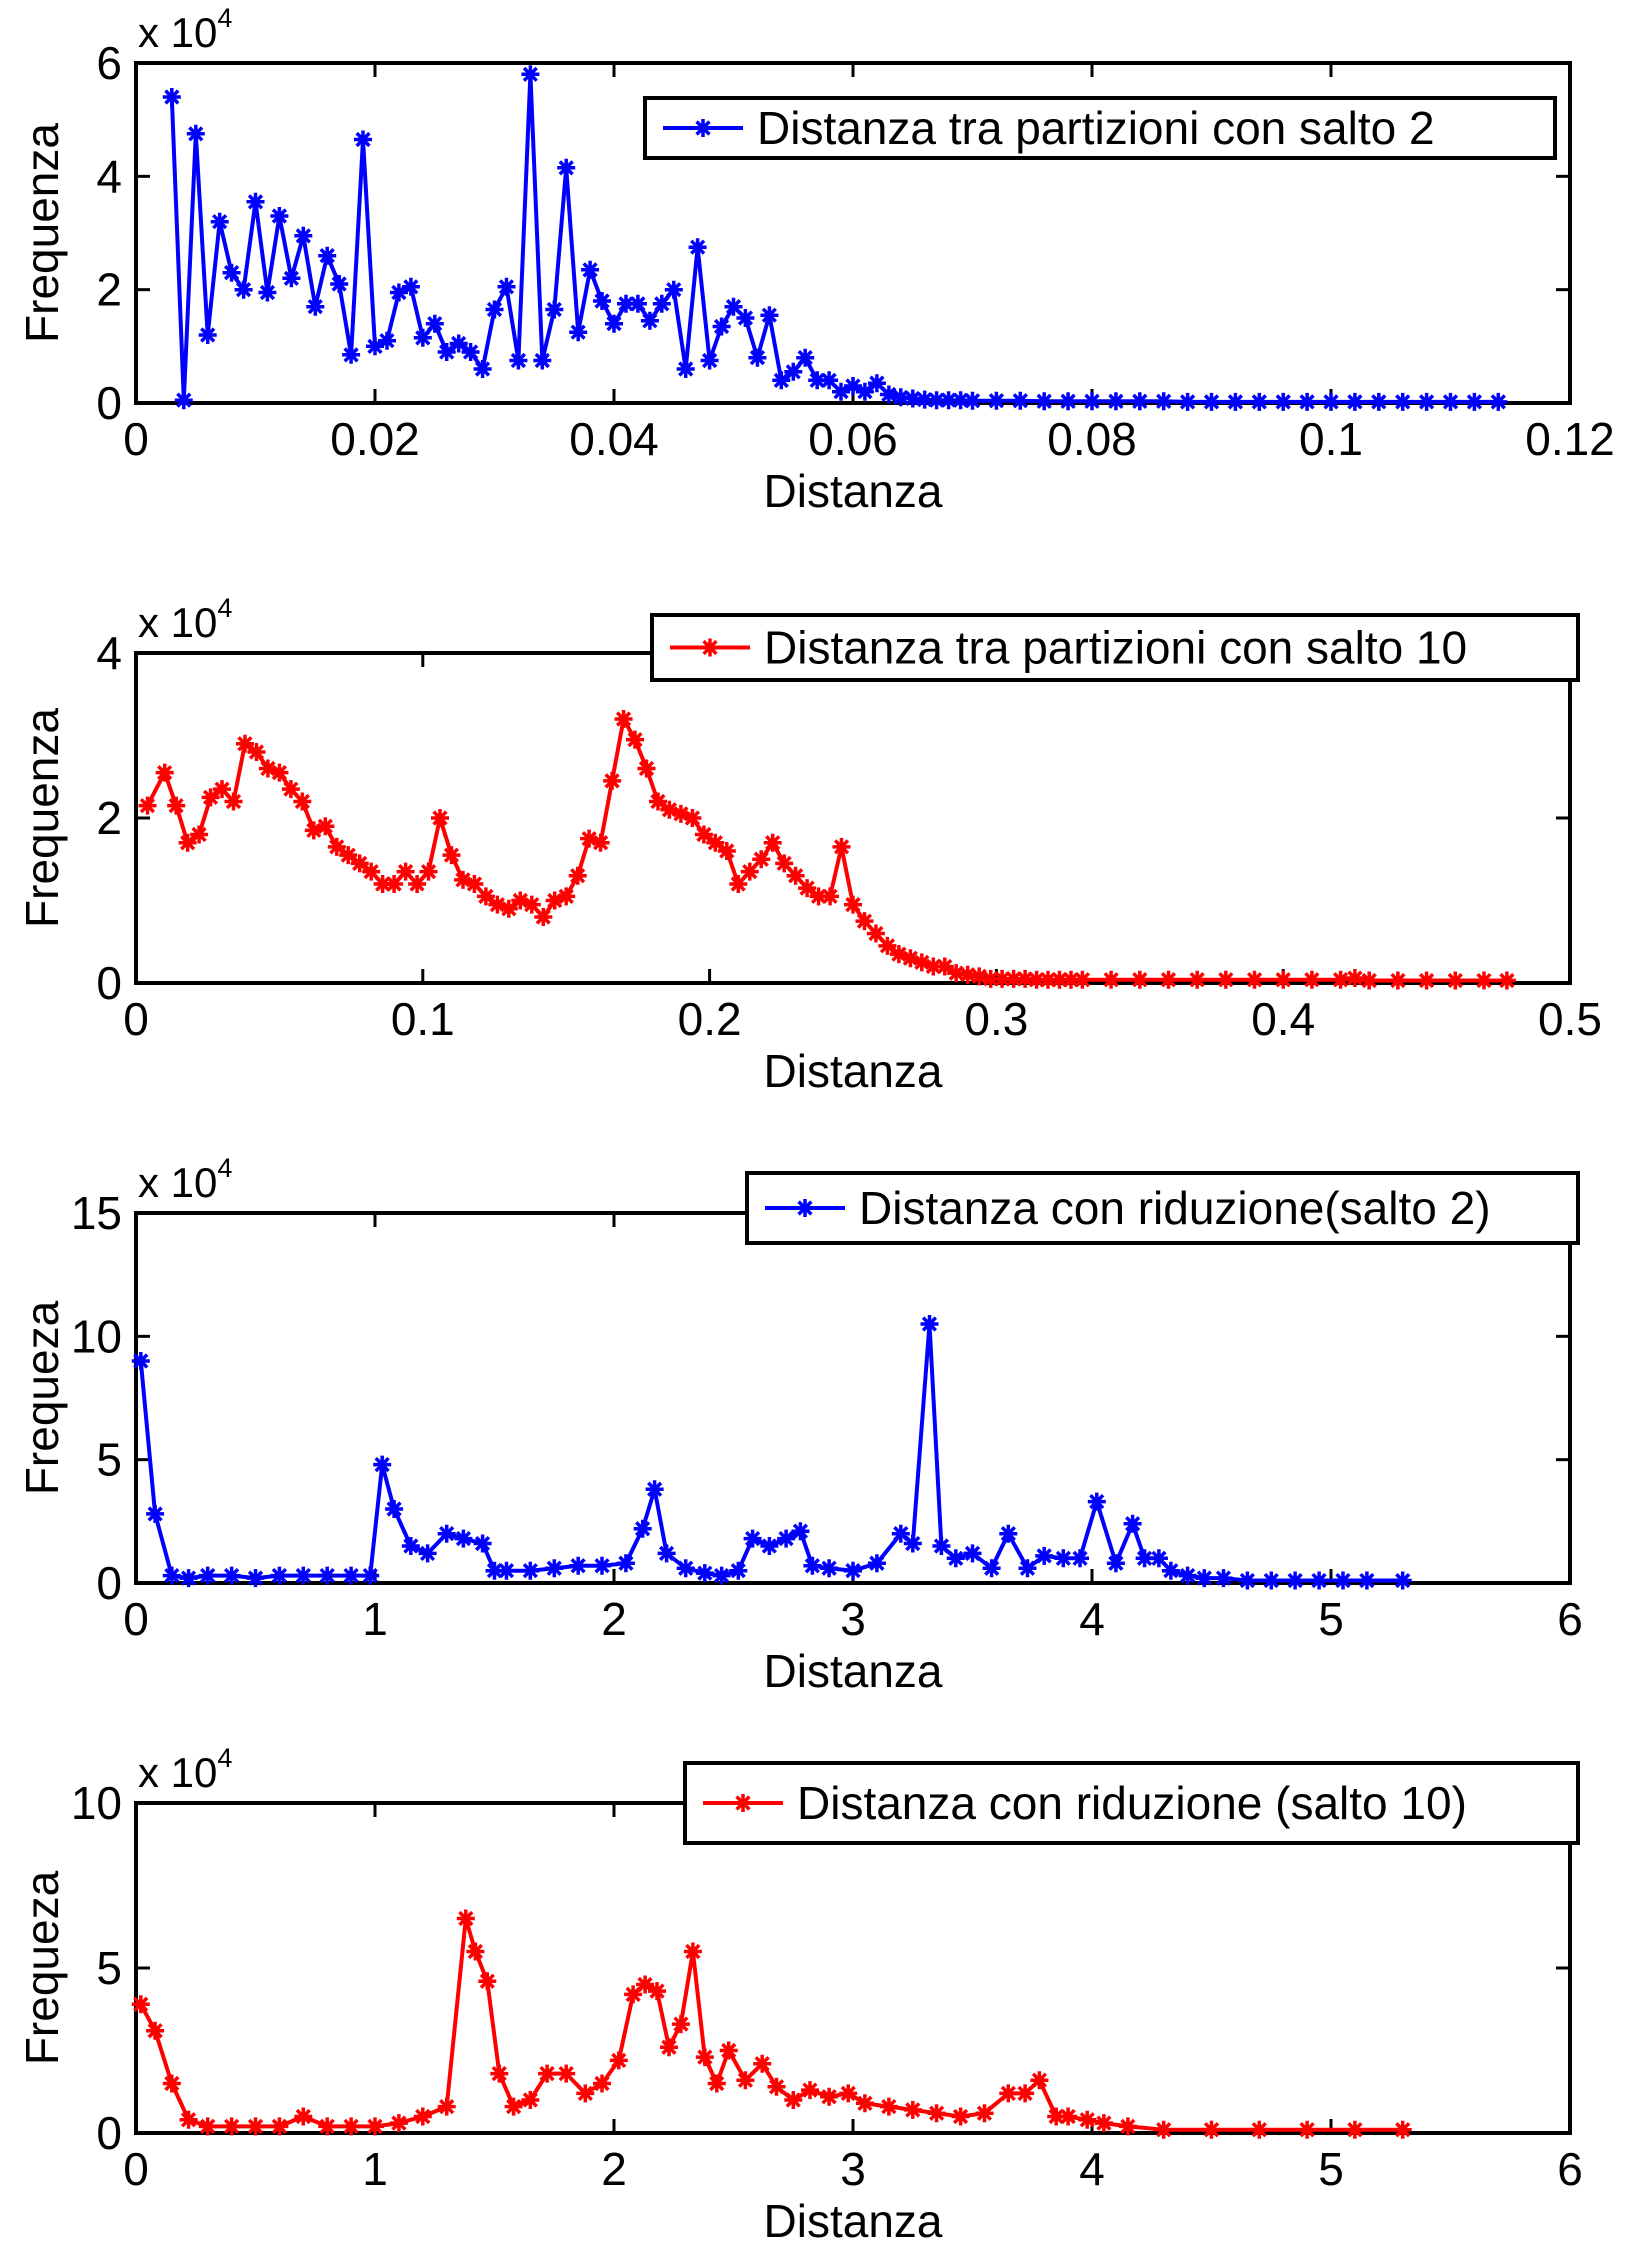  Describe the element at coordinates (1162, 1208) in the screenshot. I see `legend: Distanza con riduzione(salto 2)` at that location.